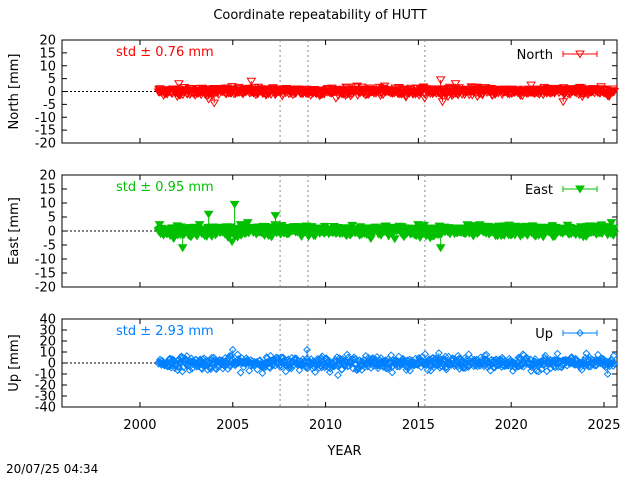 The width and height of the screenshot is (640, 480). I want to click on chart-title: Coordinate repeatability of HUTT, so click(320, 15).